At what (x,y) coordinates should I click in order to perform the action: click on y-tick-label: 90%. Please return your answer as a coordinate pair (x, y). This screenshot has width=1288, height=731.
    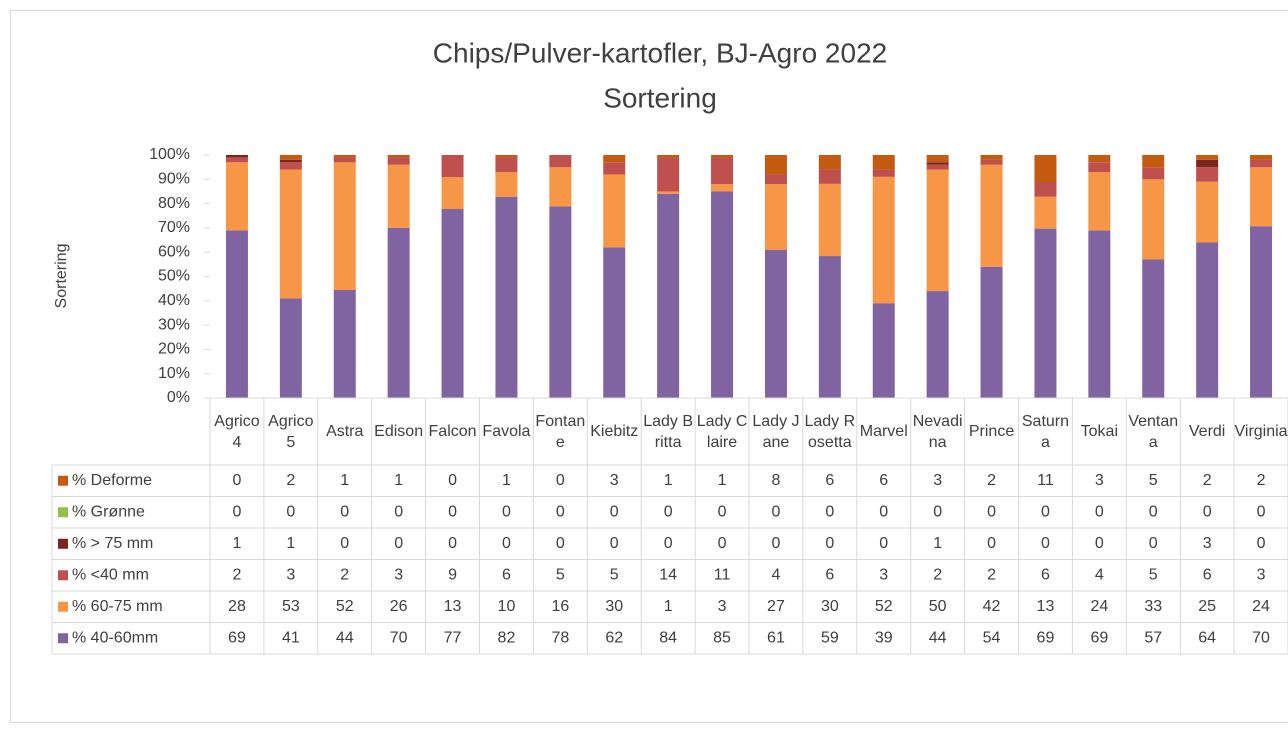
    Looking at the image, I should click on (174, 179).